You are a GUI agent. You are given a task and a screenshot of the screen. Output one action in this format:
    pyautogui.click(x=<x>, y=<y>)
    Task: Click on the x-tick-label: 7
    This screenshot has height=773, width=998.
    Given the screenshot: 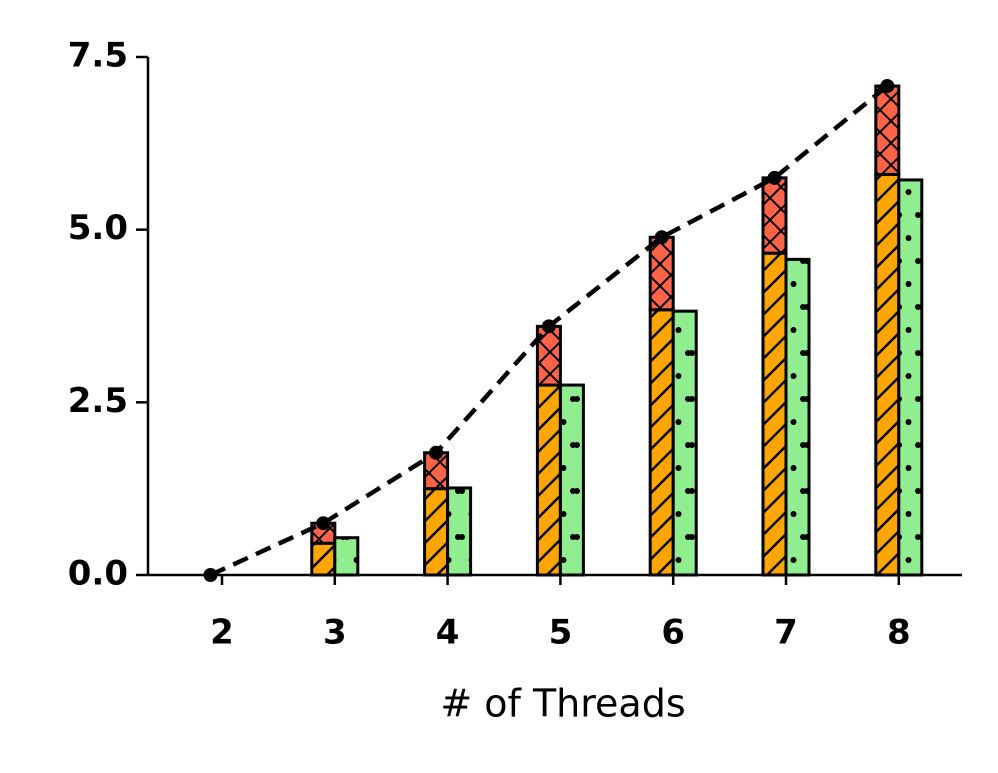 What is the action you would take?
    pyautogui.click(x=786, y=633)
    